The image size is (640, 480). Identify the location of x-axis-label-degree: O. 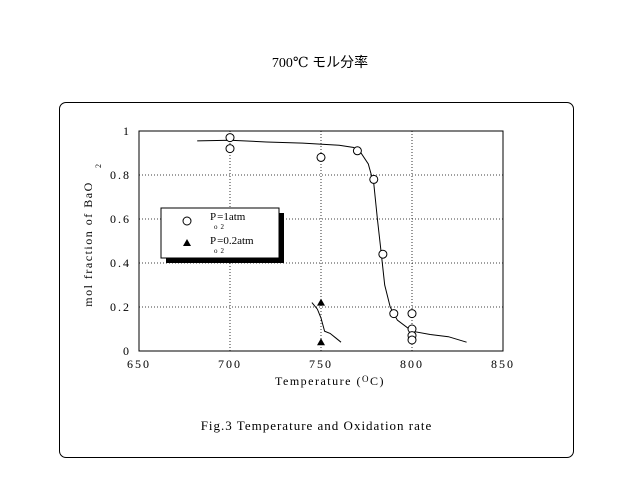
(366, 379).